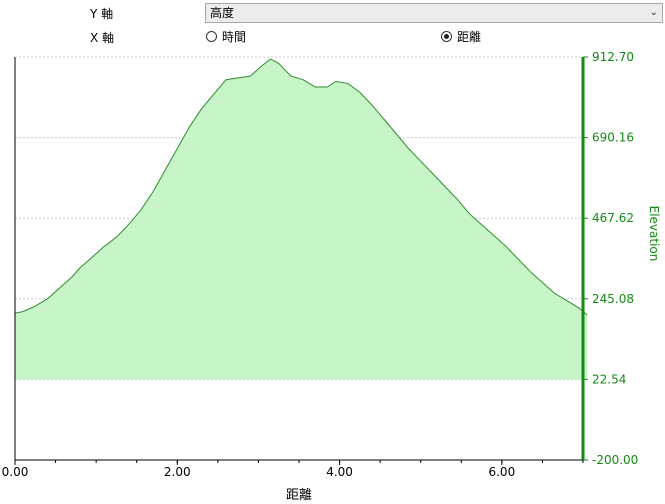  I want to click on x-axis-option-time: 時間, so click(226, 36).